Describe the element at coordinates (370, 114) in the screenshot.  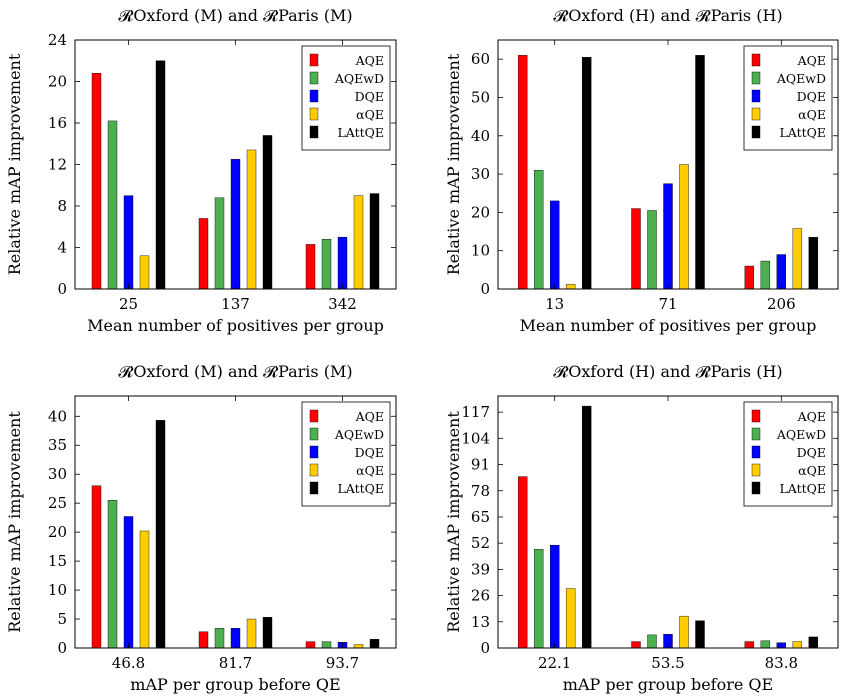
I see `legend-label: αQE` at that location.